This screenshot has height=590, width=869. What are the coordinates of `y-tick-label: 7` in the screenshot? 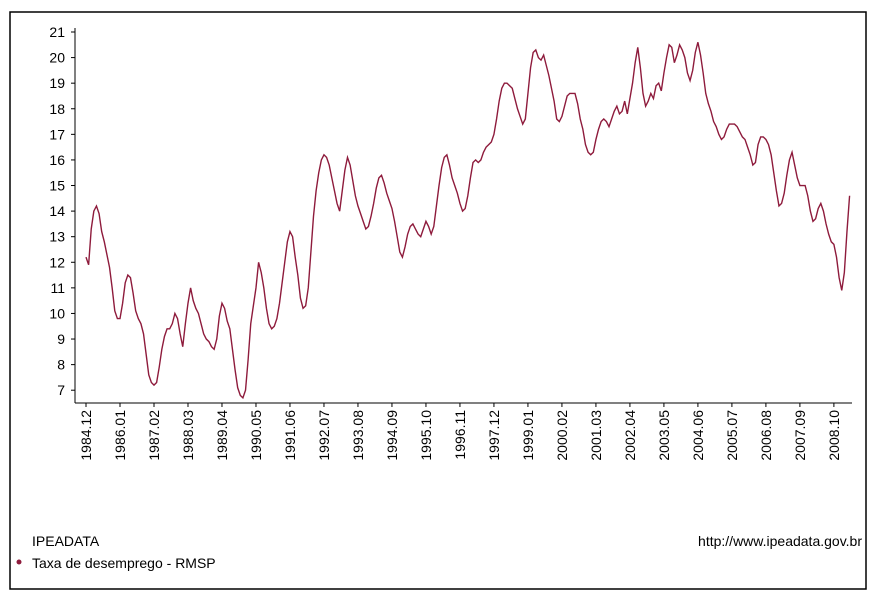 It's located at (61, 390).